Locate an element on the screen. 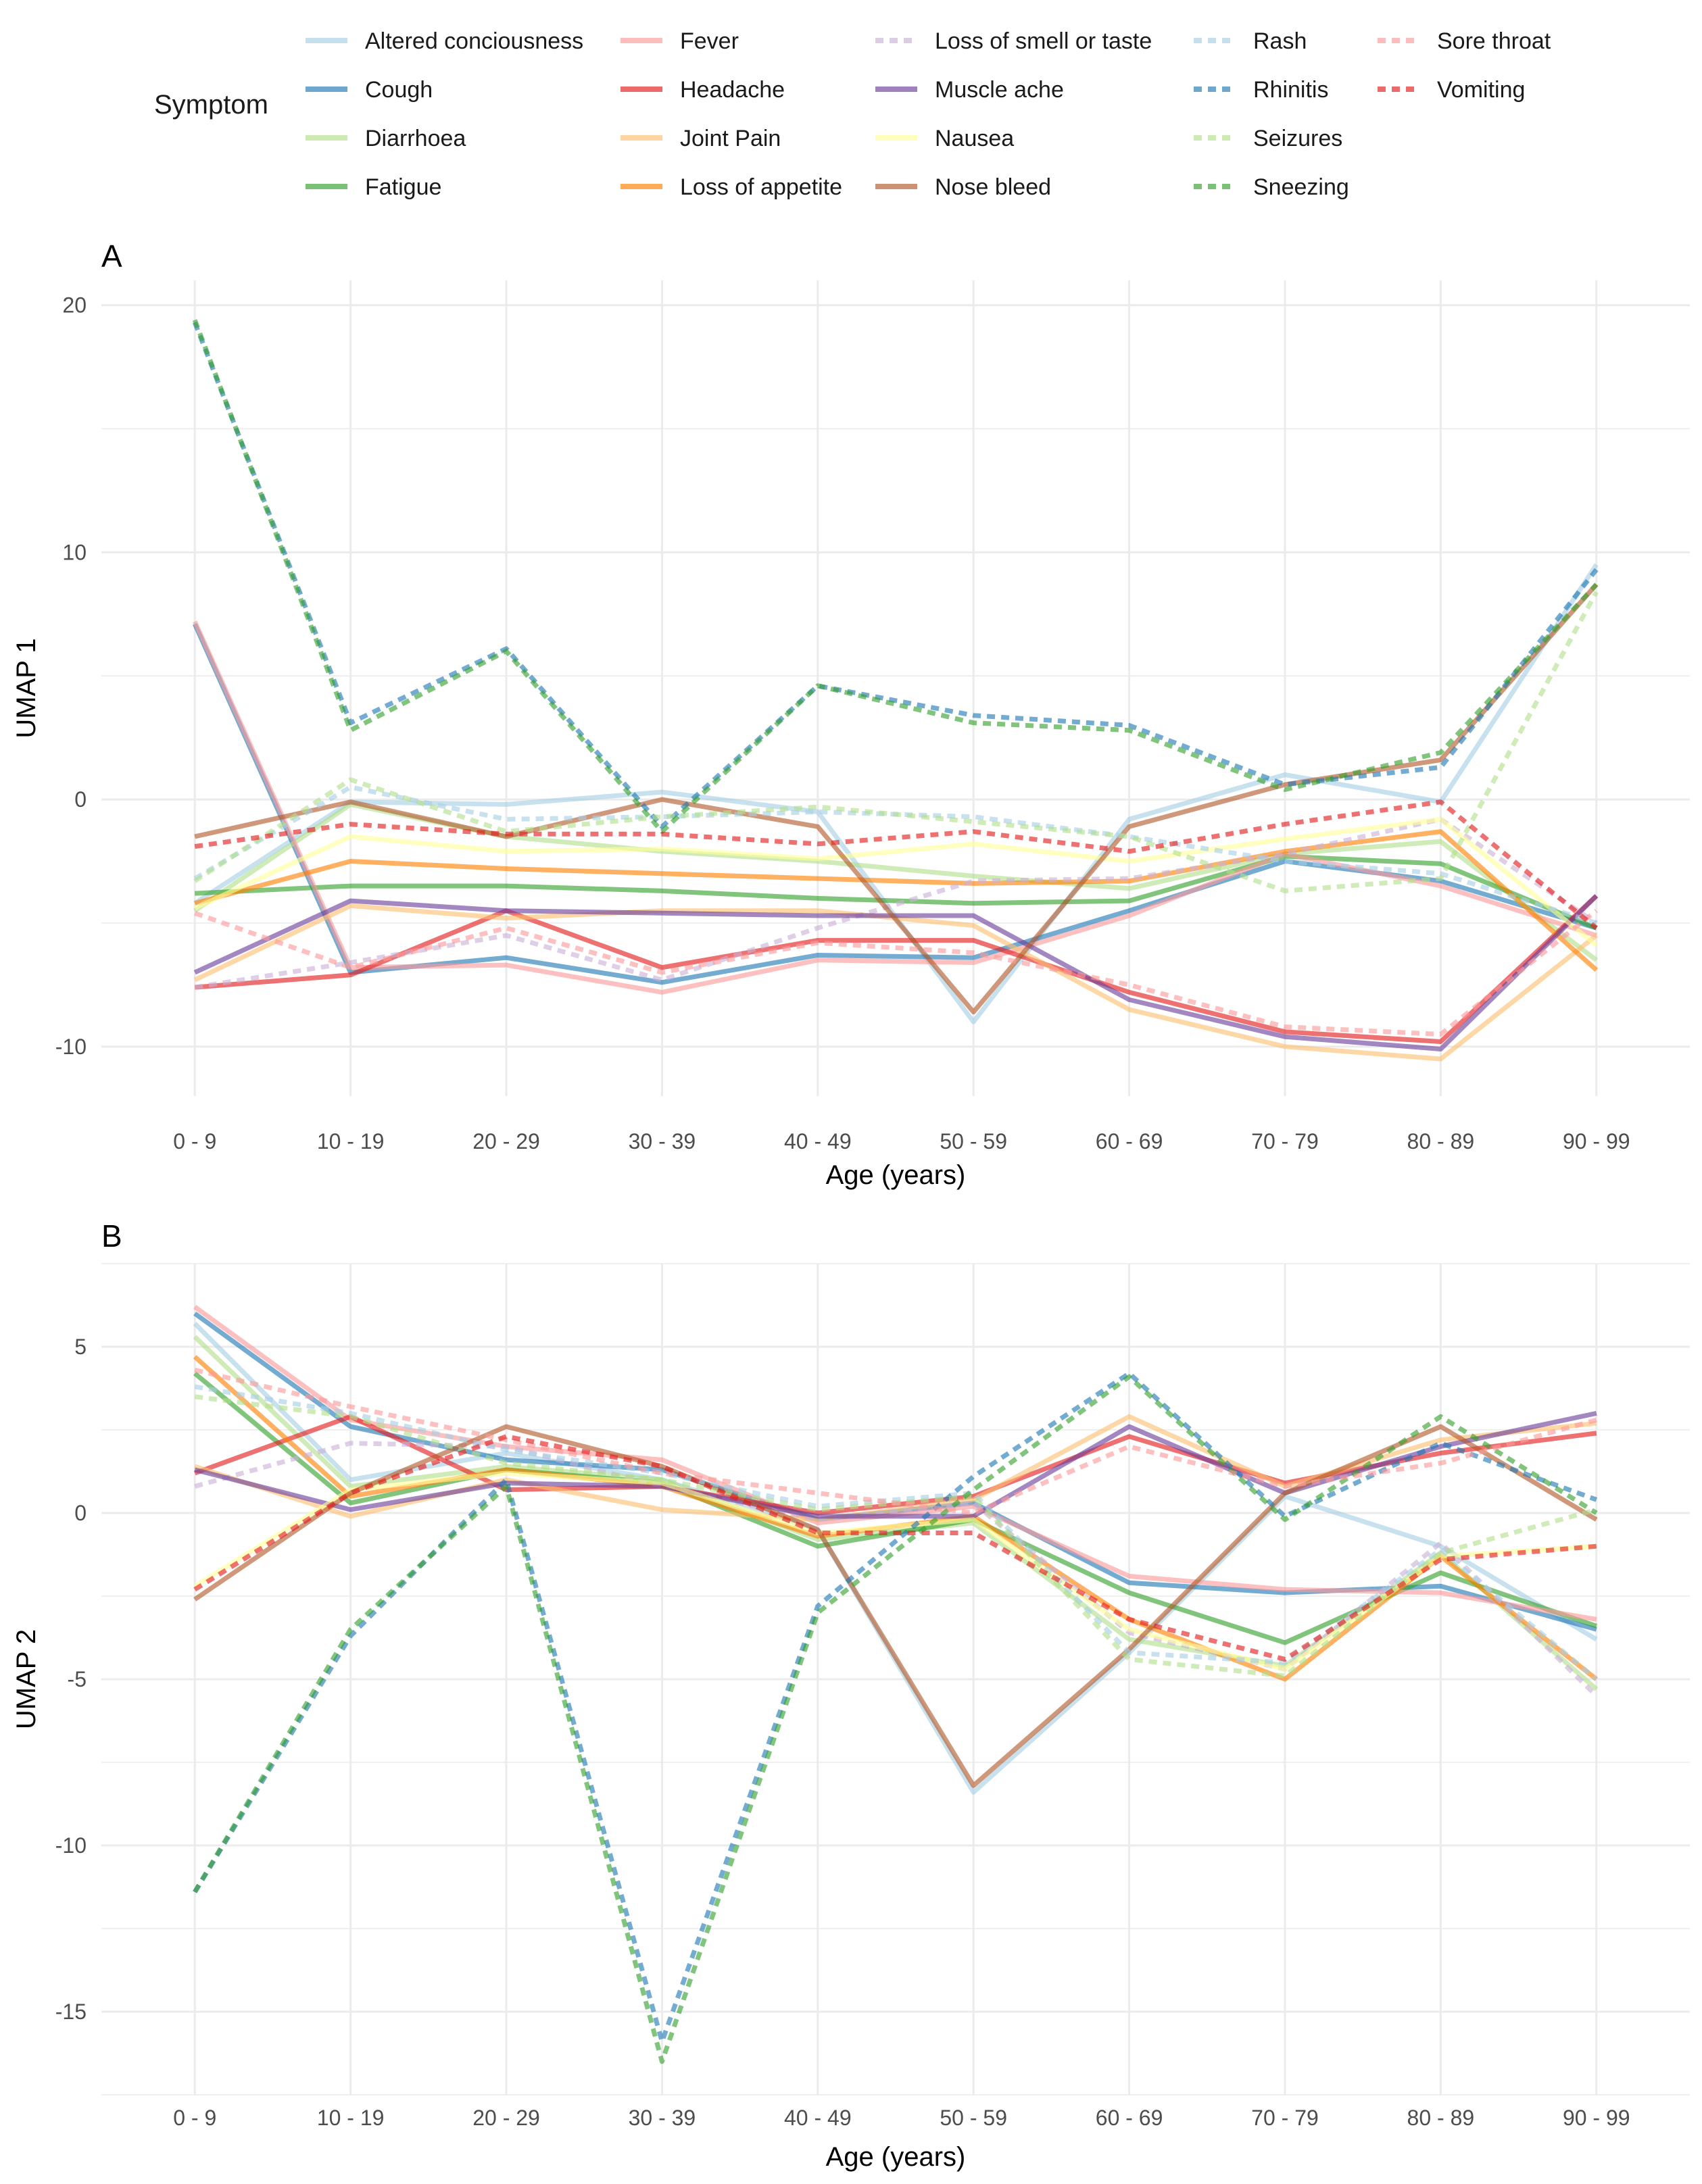 This screenshot has width=1702, height=2184. legend-item-joint-pain: Joint Pain is located at coordinates (701, 139).